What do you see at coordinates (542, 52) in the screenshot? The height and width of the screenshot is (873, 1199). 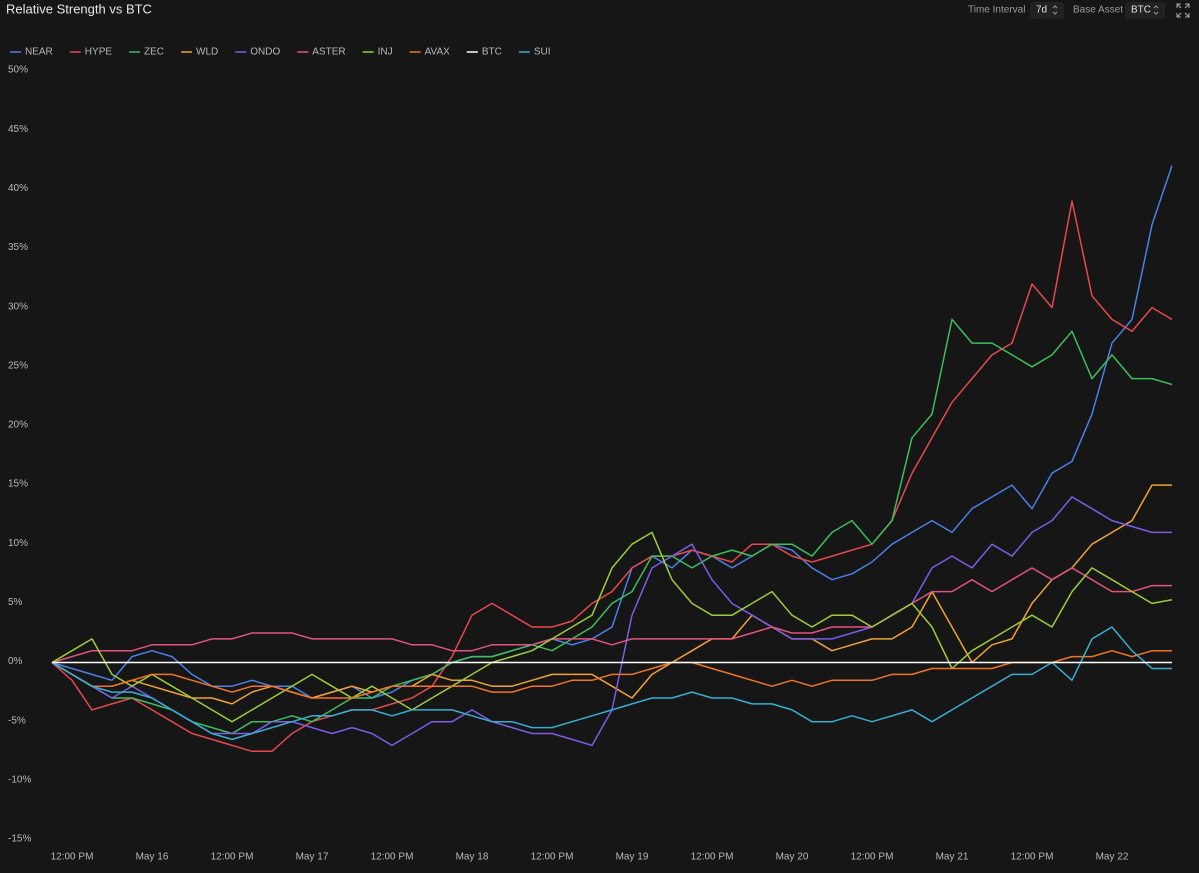 I see `legend-label: SUI` at bounding box center [542, 52].